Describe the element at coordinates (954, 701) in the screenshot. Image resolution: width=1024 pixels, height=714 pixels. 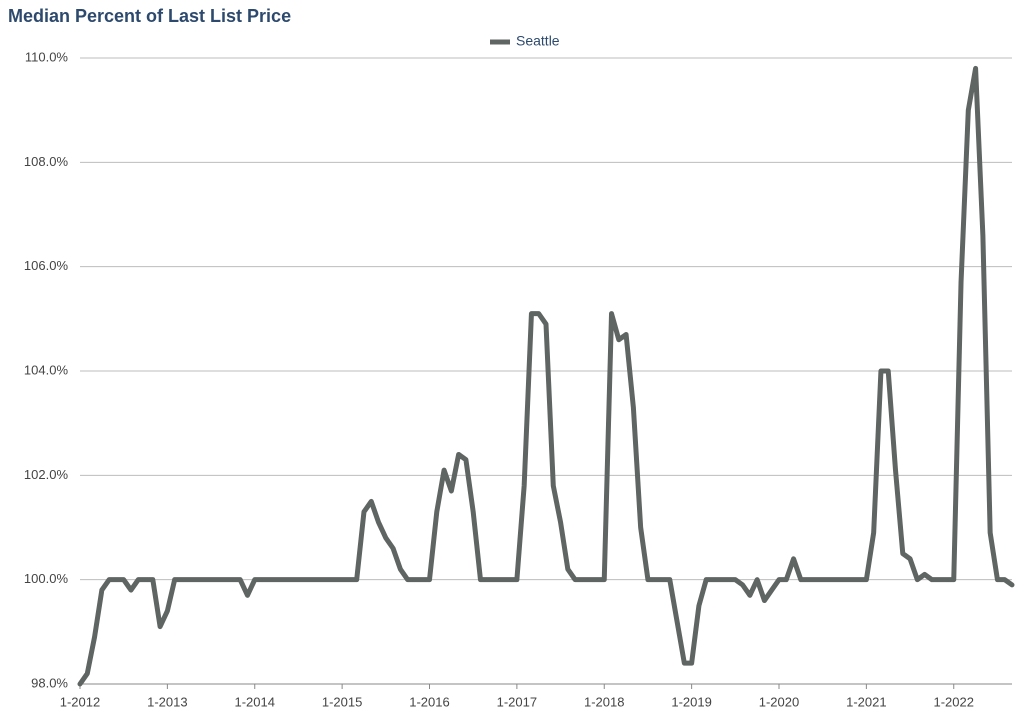
I see `x-tick-label: 1-2022` at that location.